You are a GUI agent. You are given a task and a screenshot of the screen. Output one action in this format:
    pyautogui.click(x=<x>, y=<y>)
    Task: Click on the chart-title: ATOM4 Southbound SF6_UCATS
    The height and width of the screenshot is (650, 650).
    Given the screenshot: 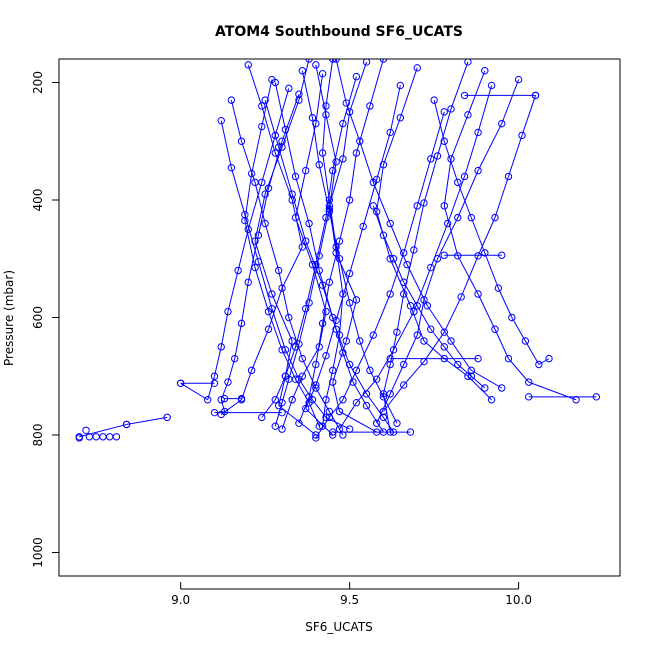 What is the action you would take?
    pyautogui.click(x=339, y=32)
    